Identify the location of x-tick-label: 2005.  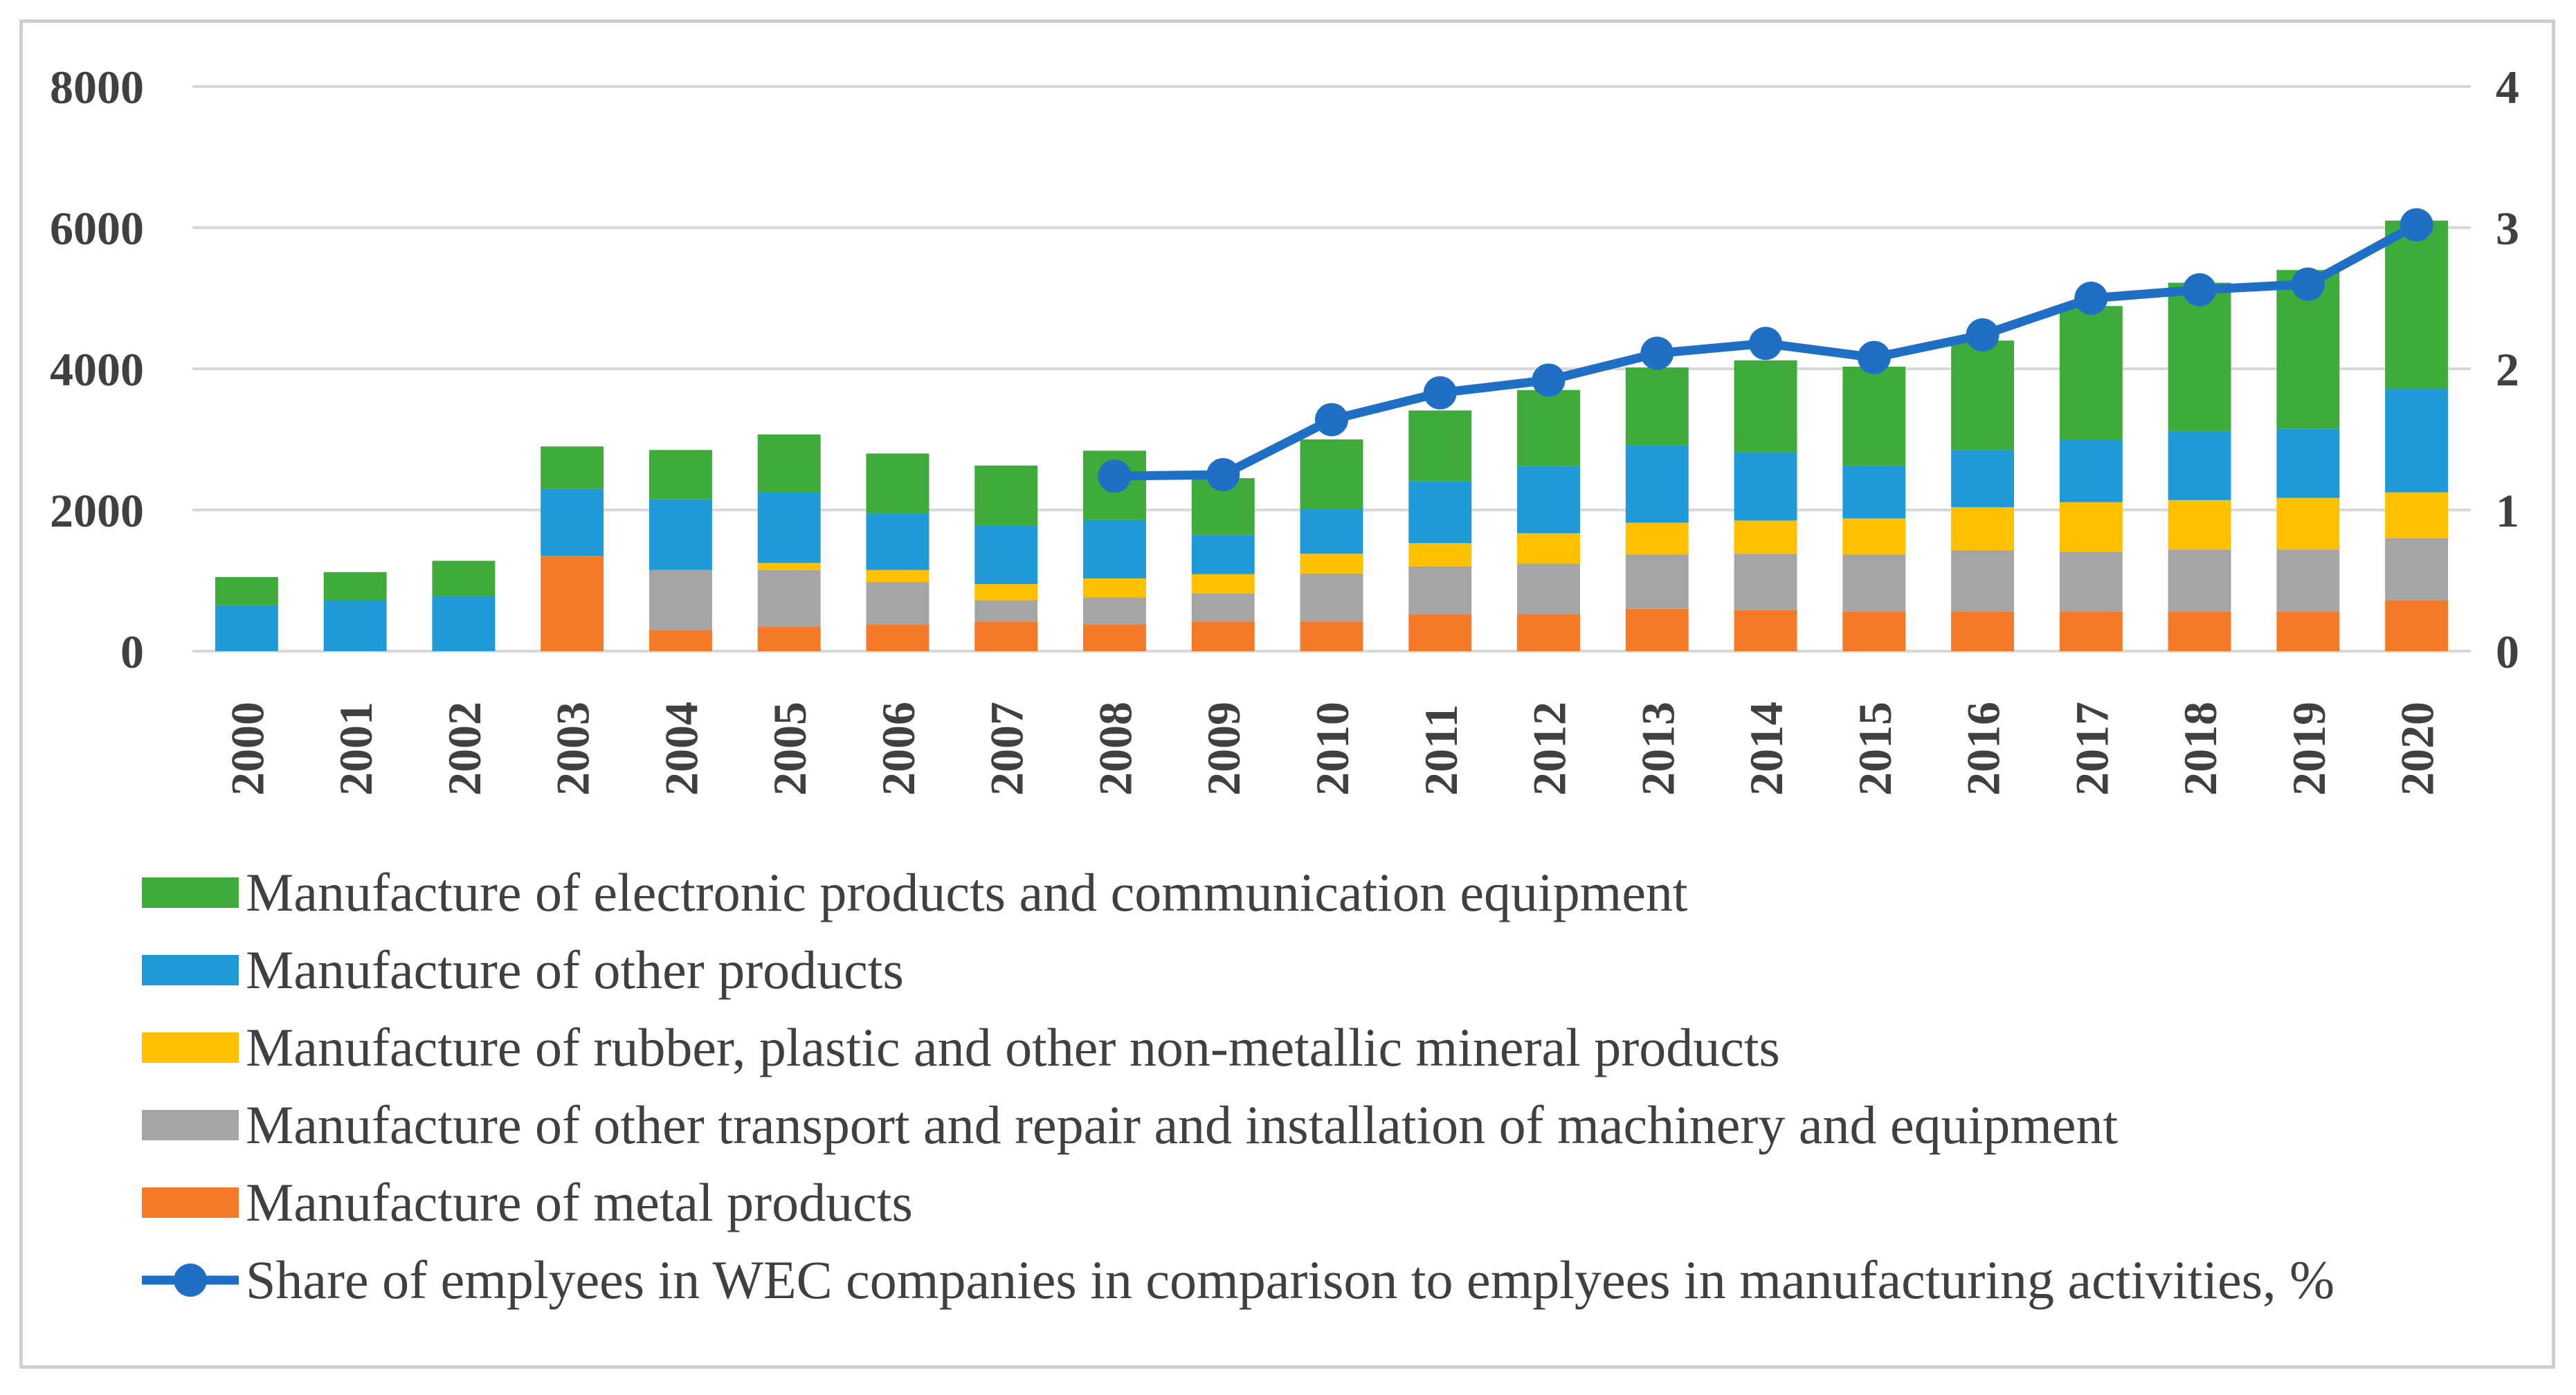
(789, 749).